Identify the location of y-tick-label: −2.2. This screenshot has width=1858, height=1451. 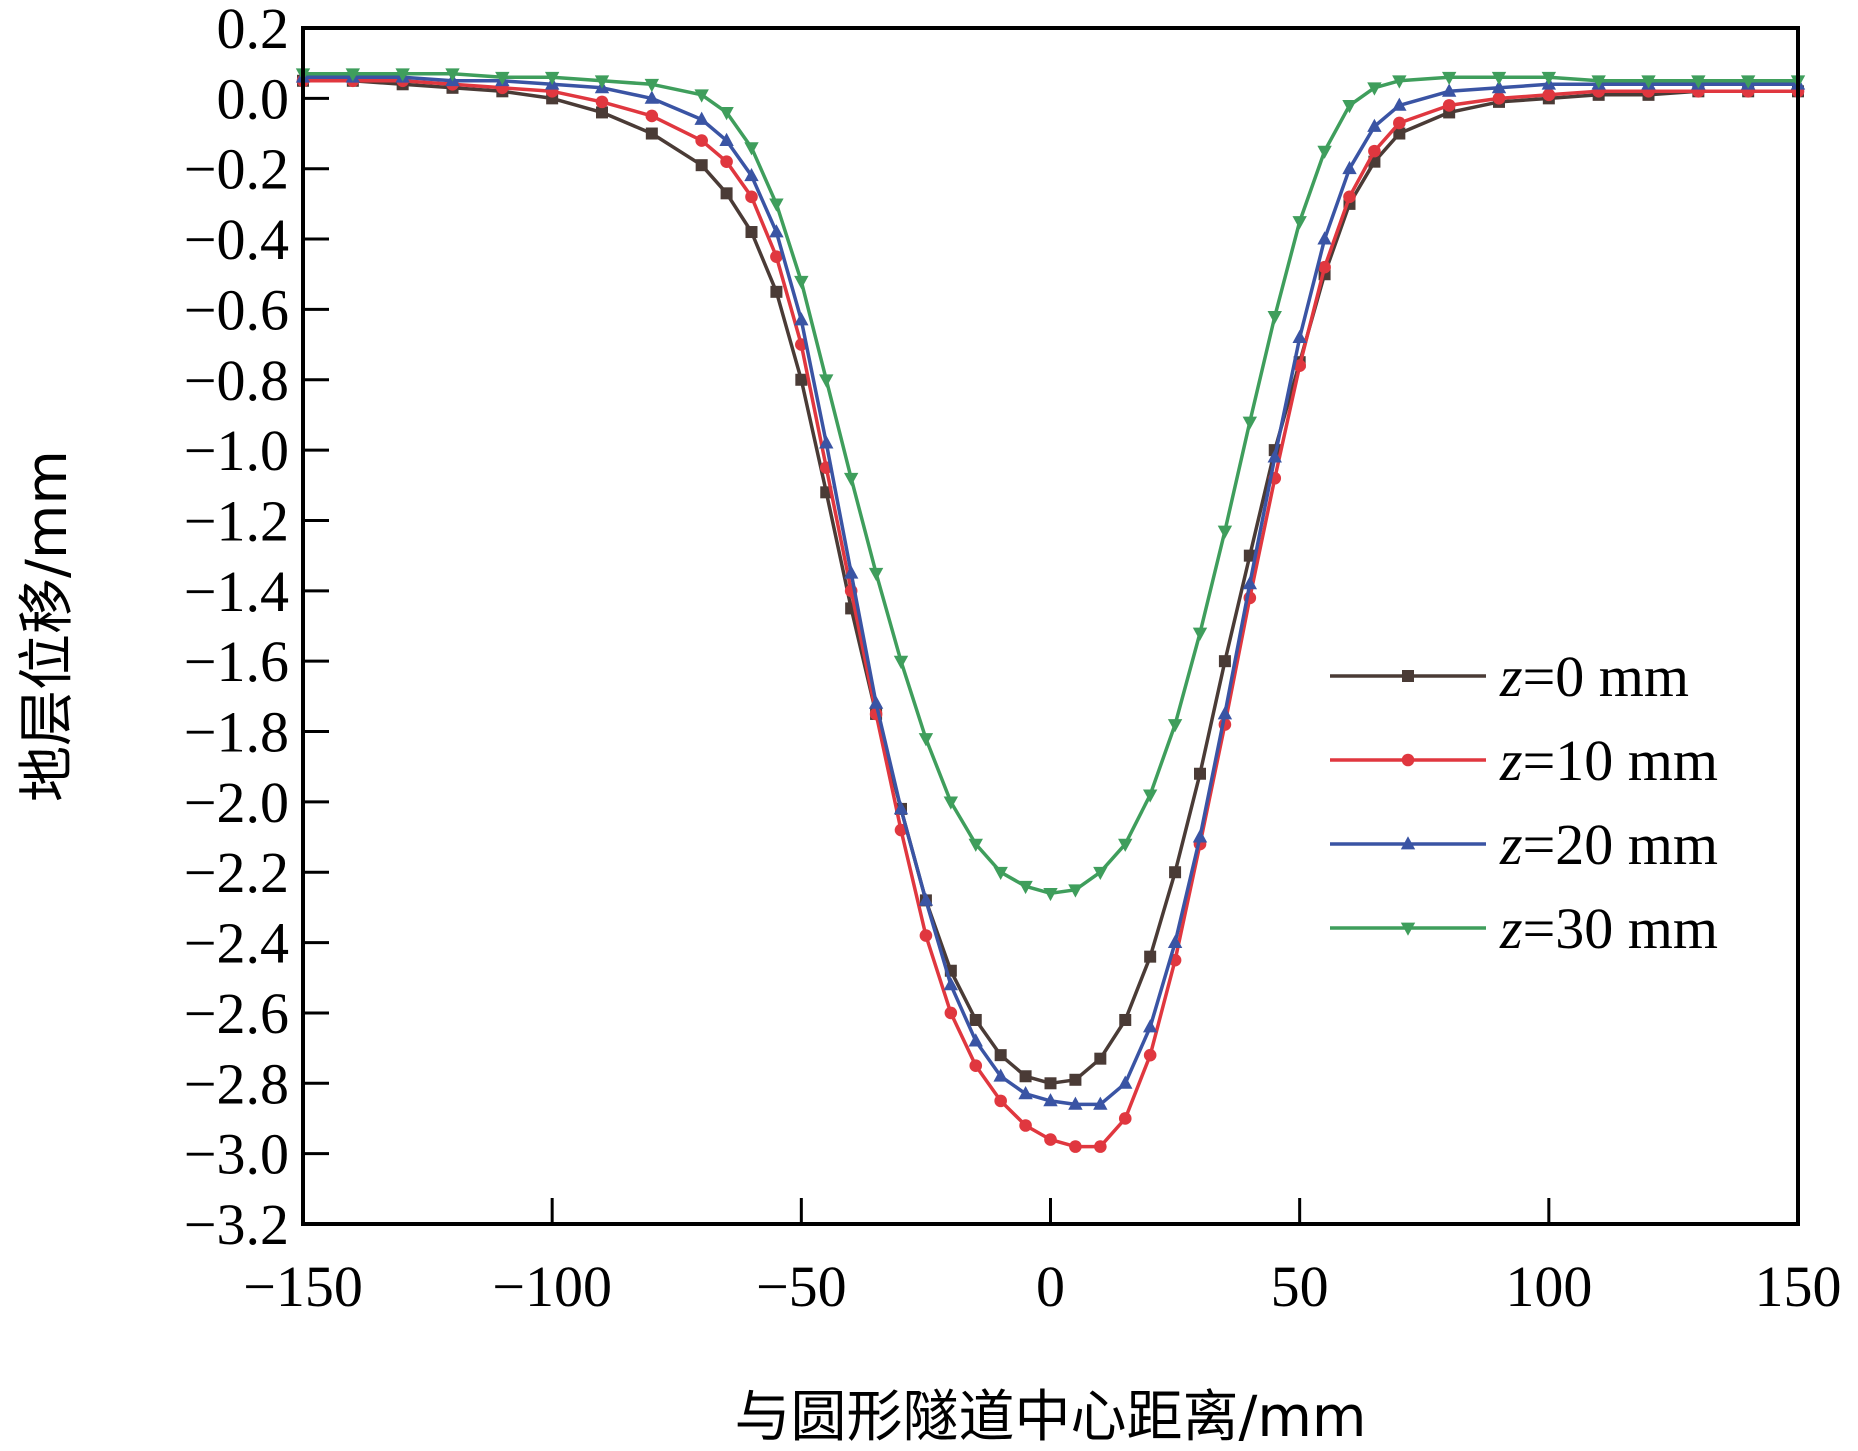
(236, 872).